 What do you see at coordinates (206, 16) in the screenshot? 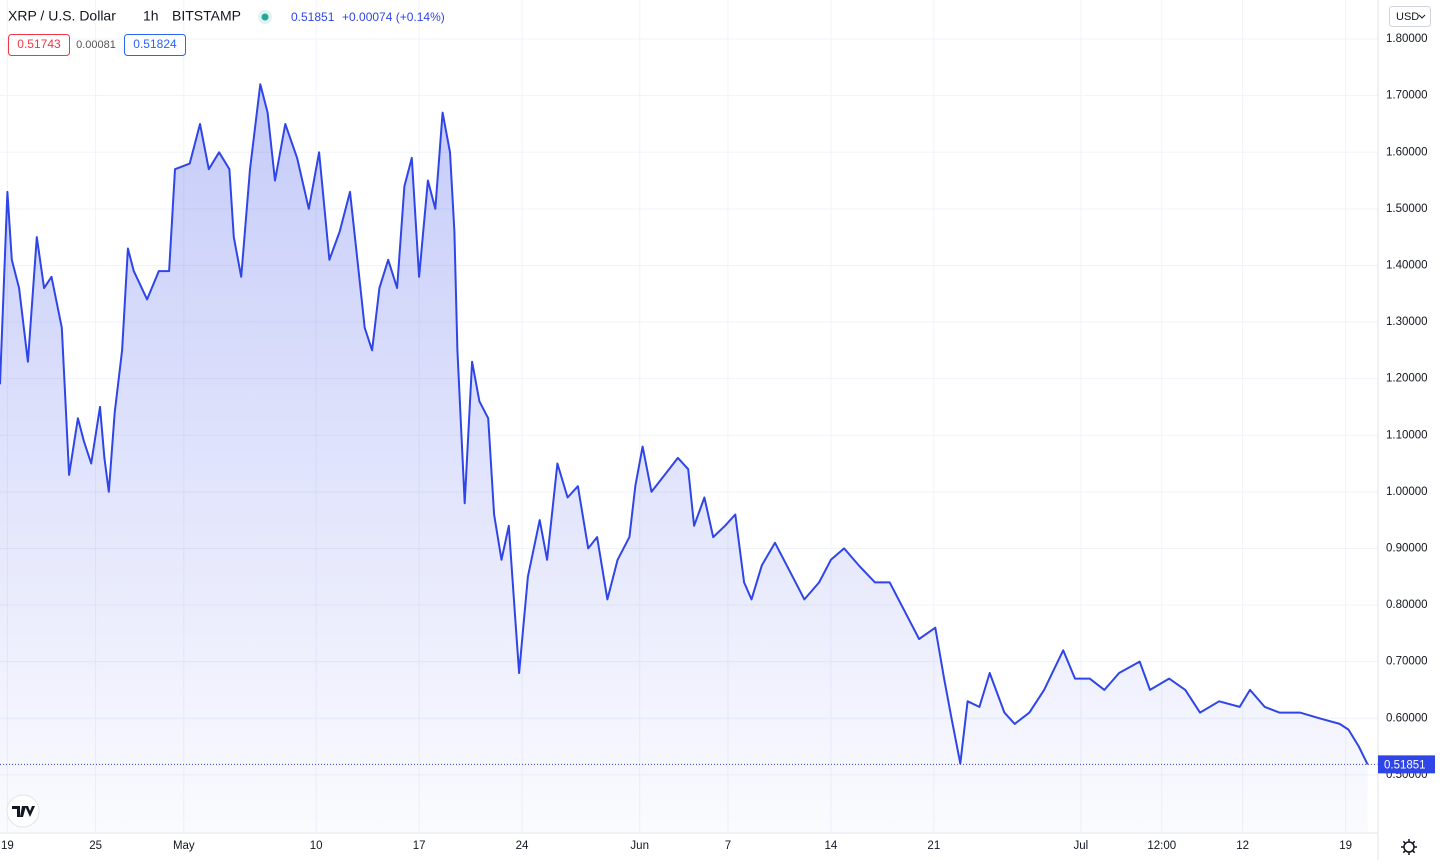
I see `exchange: BITSTAMP` at bounding box center [206, 16].